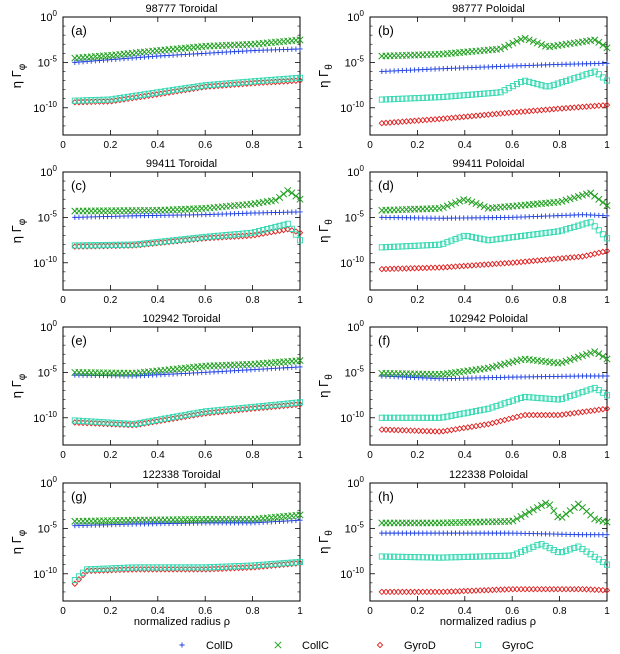 The height and width of the screenshot is (654, 620). What do you see at coordinates (79, 496) in the screenshot?
I see `panel-label: (g)` at bounding box center [79, 496].